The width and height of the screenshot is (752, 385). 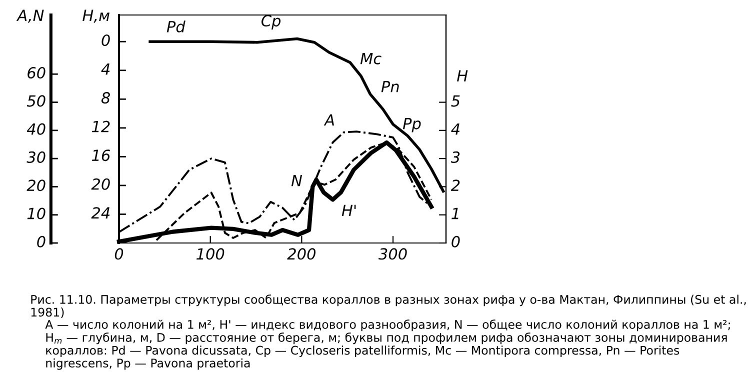 What do you see at coordinates (462, 76) in the screenshot?
I see `y2-axis-title: H` at bounding box center [462, 76].